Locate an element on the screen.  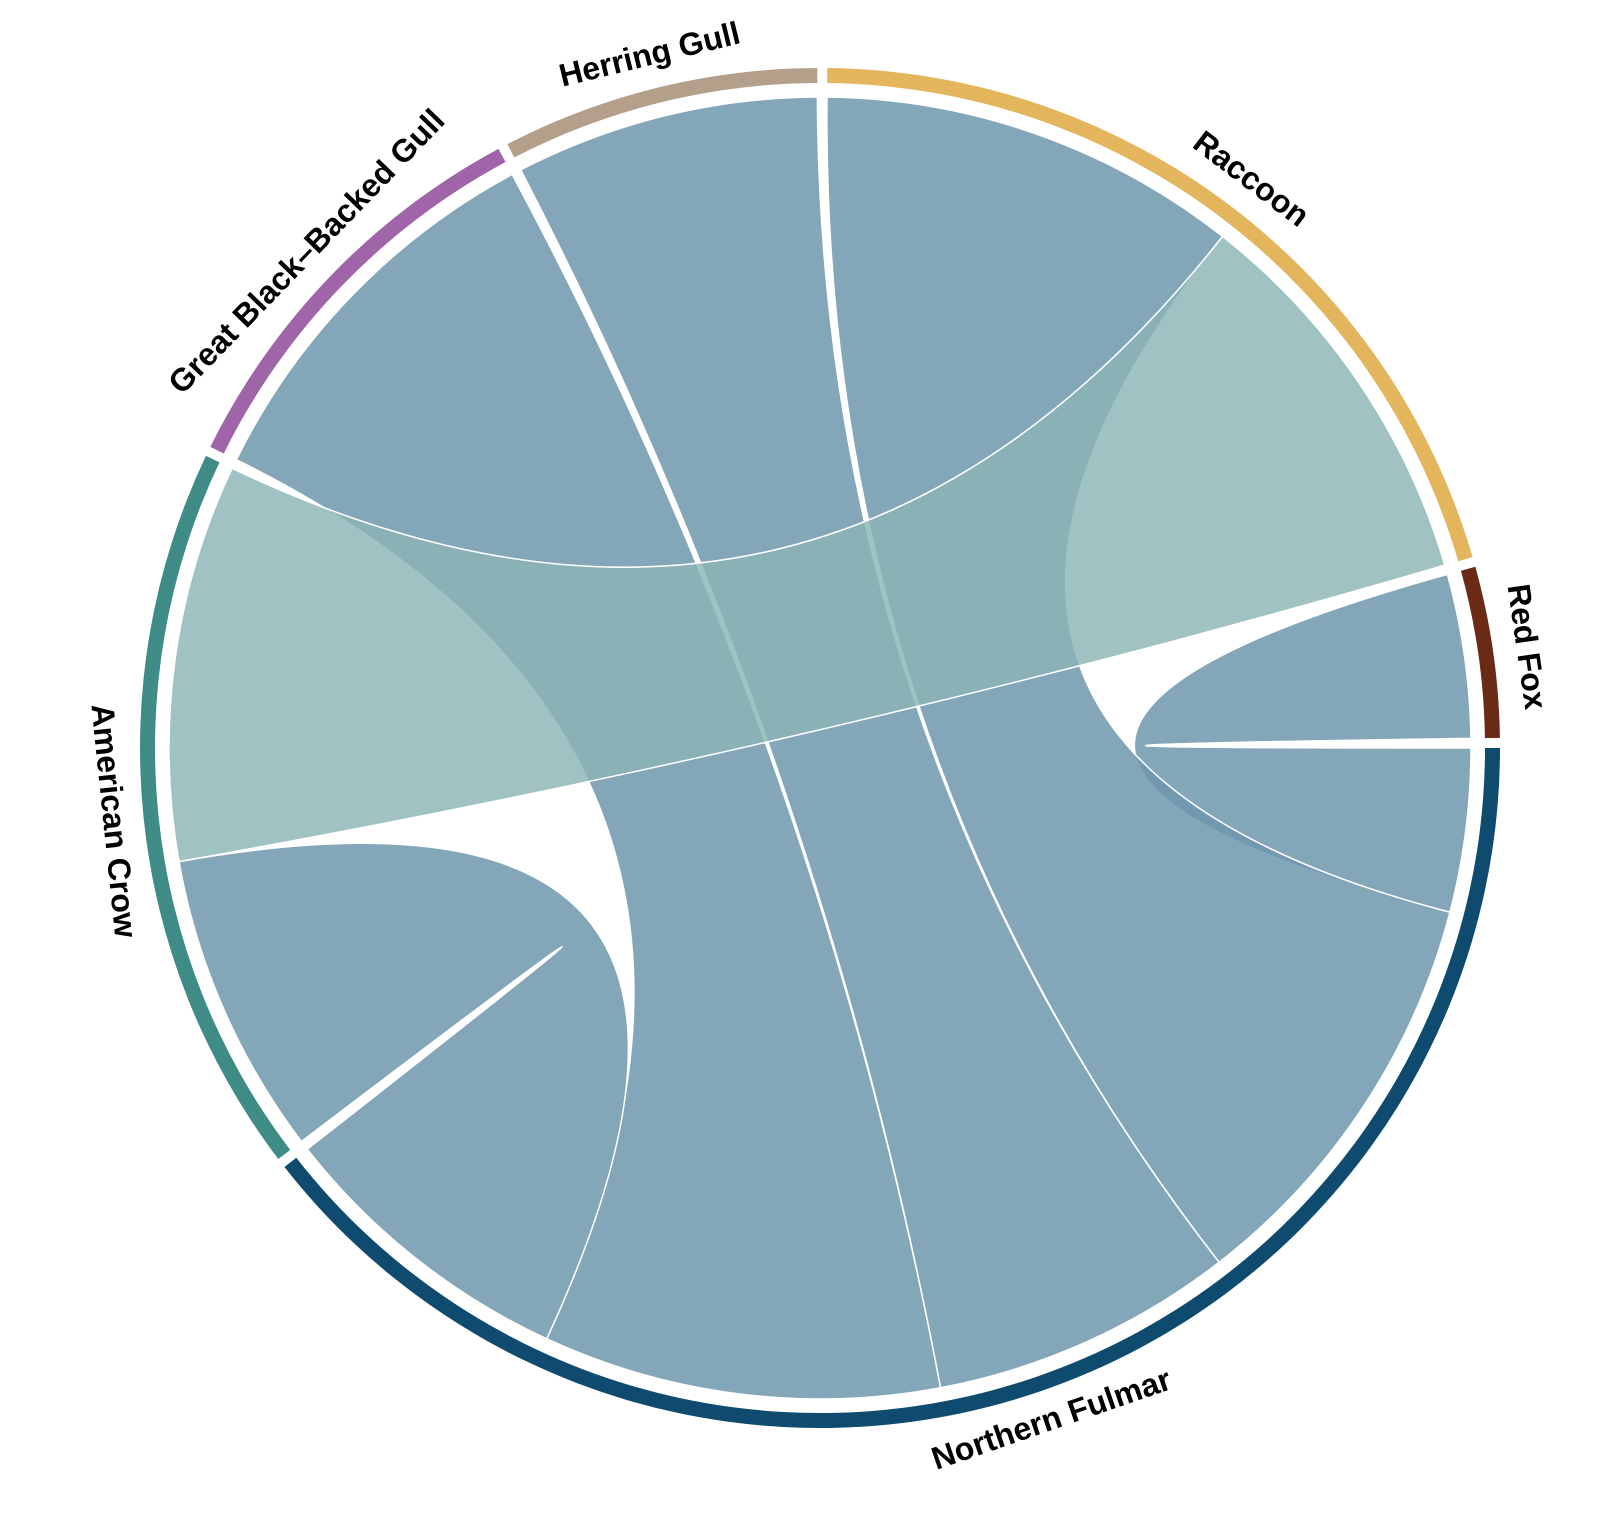
link-northern-fulmar-to-american-crow is located at coordinates (404, 1091).